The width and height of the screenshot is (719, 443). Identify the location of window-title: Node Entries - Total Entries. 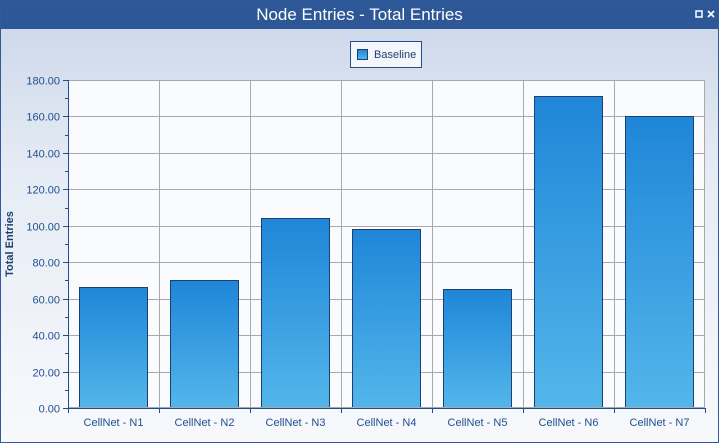
(359, 14).